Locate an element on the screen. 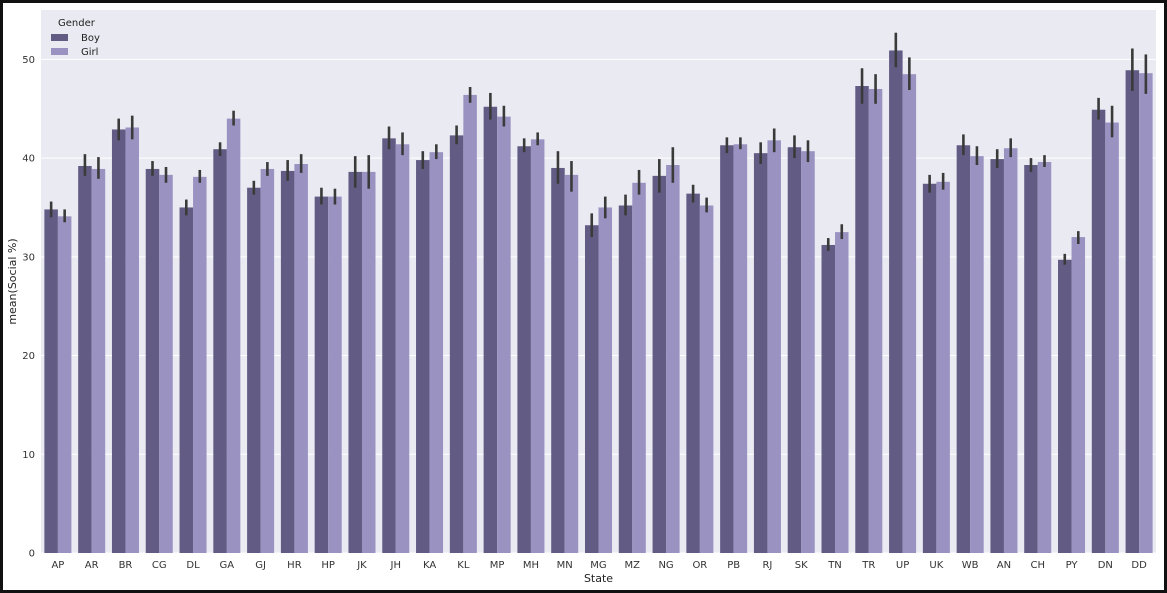  y-tick-label: 50 is located at coordinates (28, 60).